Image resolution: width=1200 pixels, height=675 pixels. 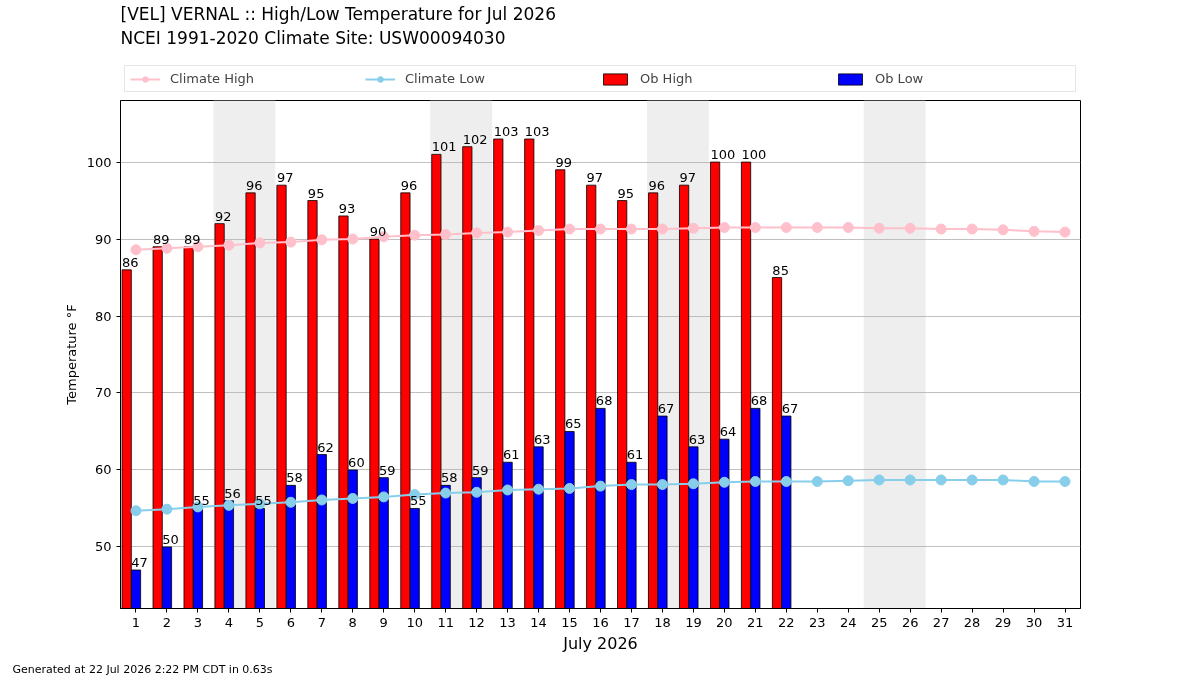 I want to click on legend-label: Ob High, so click(x=667, y=78).